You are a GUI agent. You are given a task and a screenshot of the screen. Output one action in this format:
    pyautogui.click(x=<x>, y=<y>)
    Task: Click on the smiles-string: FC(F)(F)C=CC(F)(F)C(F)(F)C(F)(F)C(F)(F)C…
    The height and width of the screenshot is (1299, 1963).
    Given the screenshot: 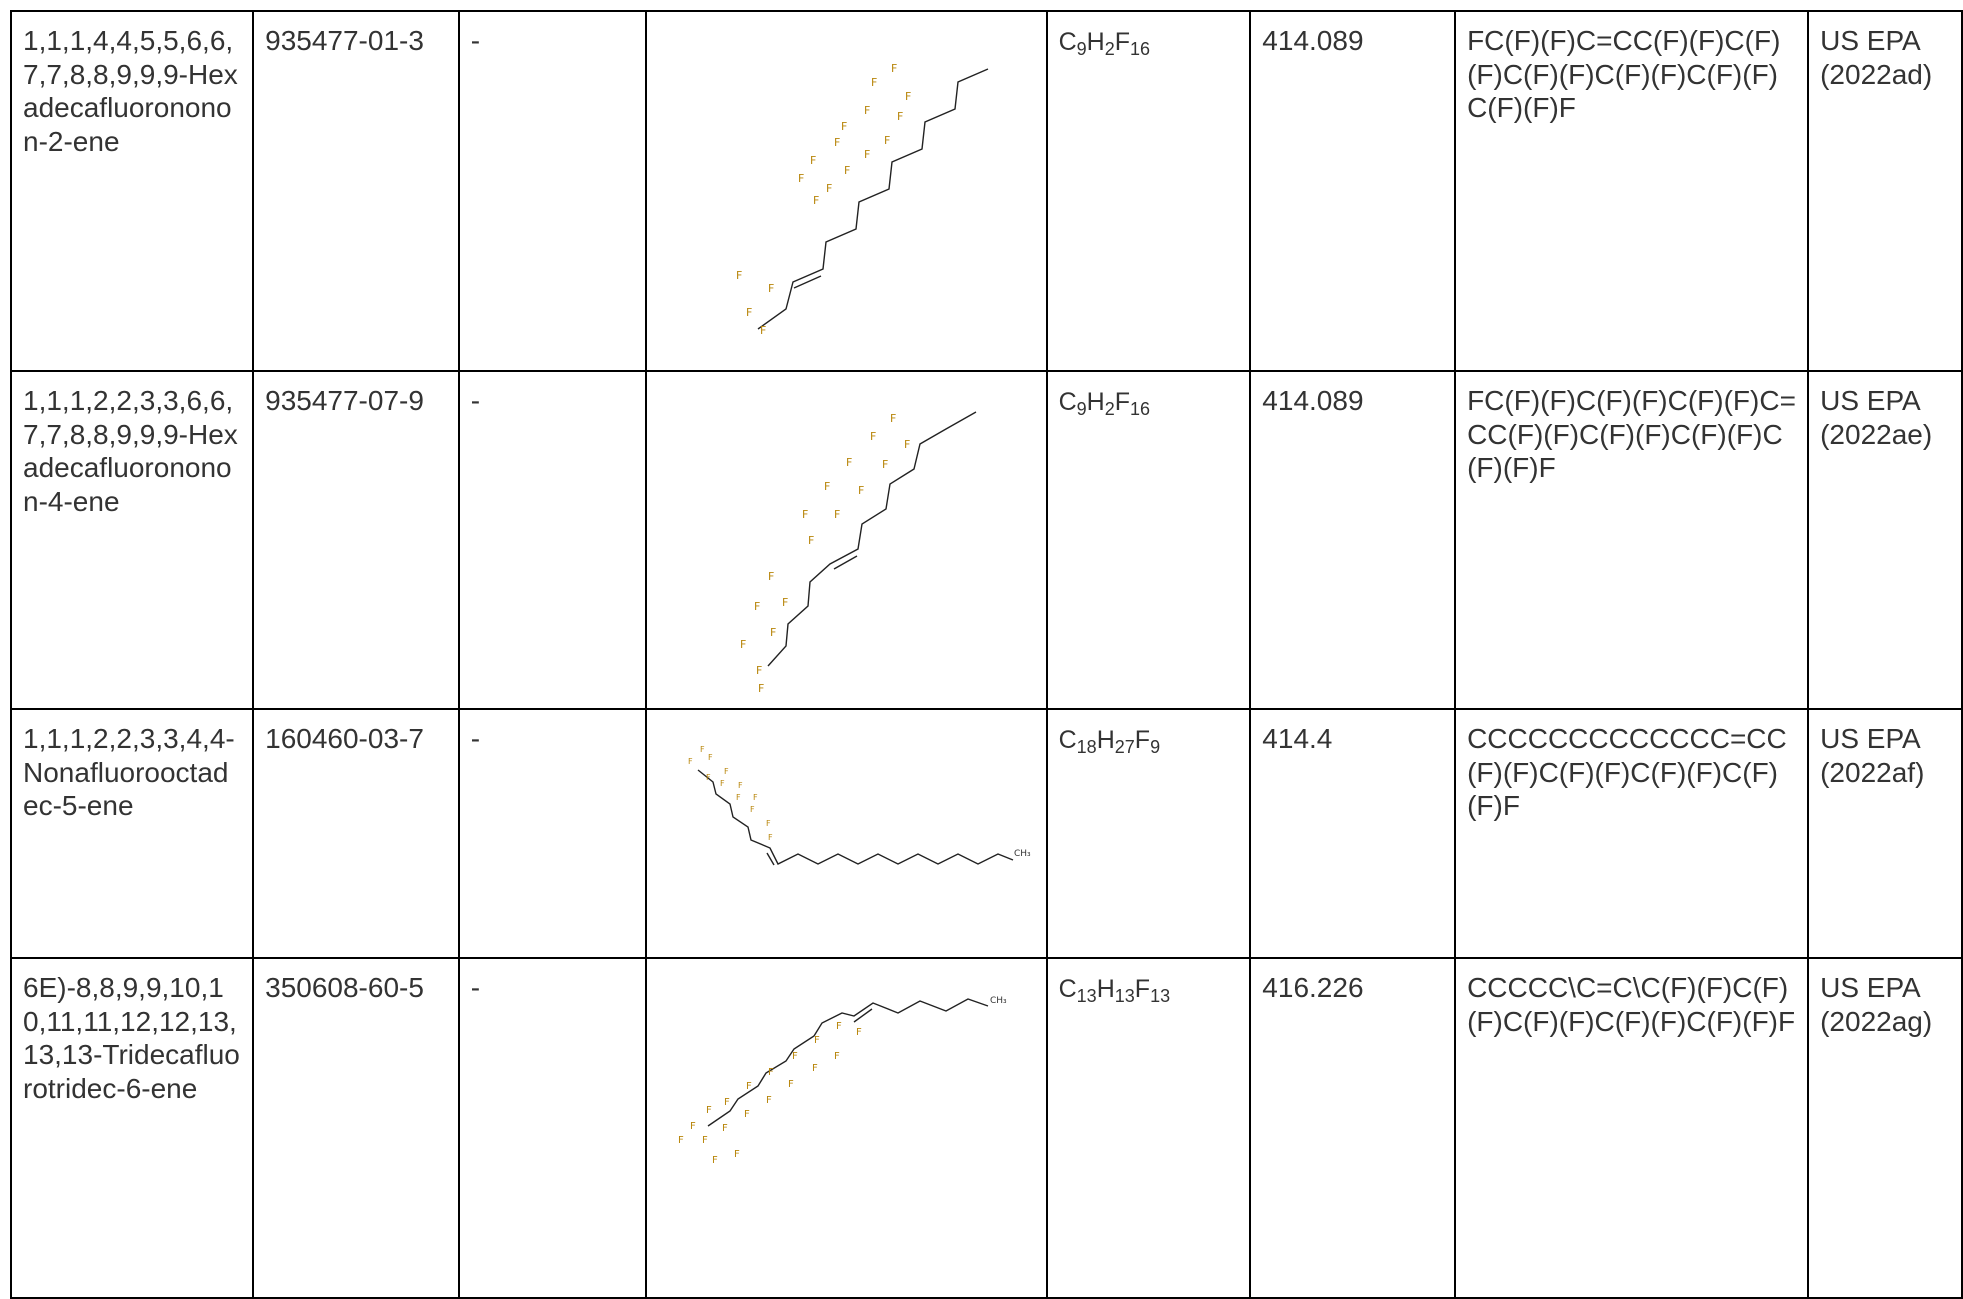 What is the action you would take?
    pyautogui.click(x=1632, y=191)
    